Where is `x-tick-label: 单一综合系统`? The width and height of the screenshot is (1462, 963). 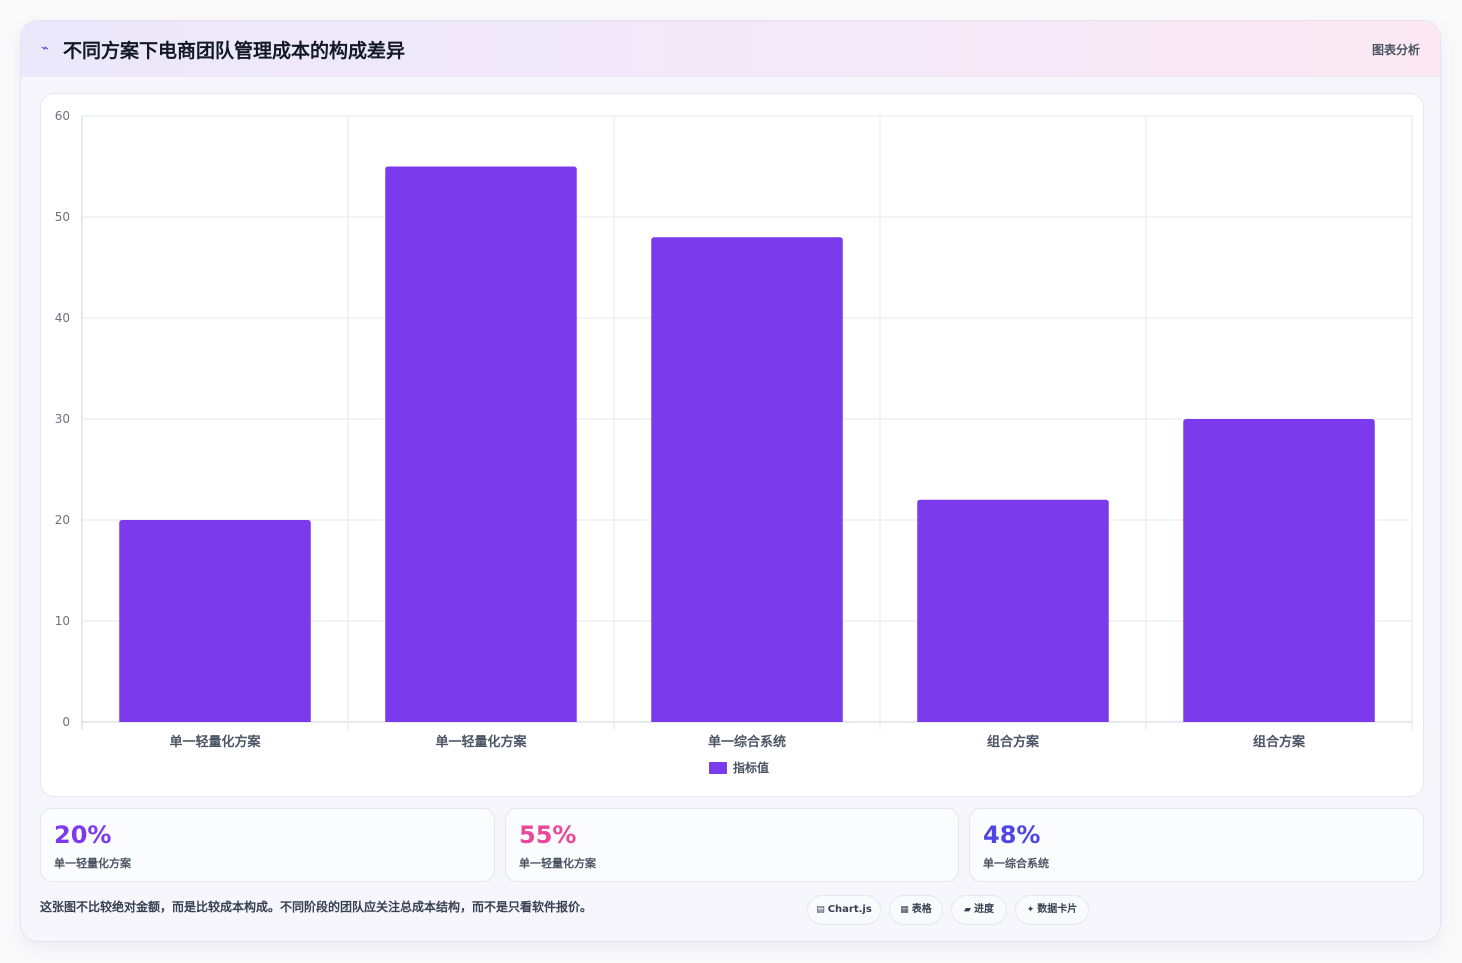 x-tick-label: 单一综合系统 is located at coordinates (747, 742).